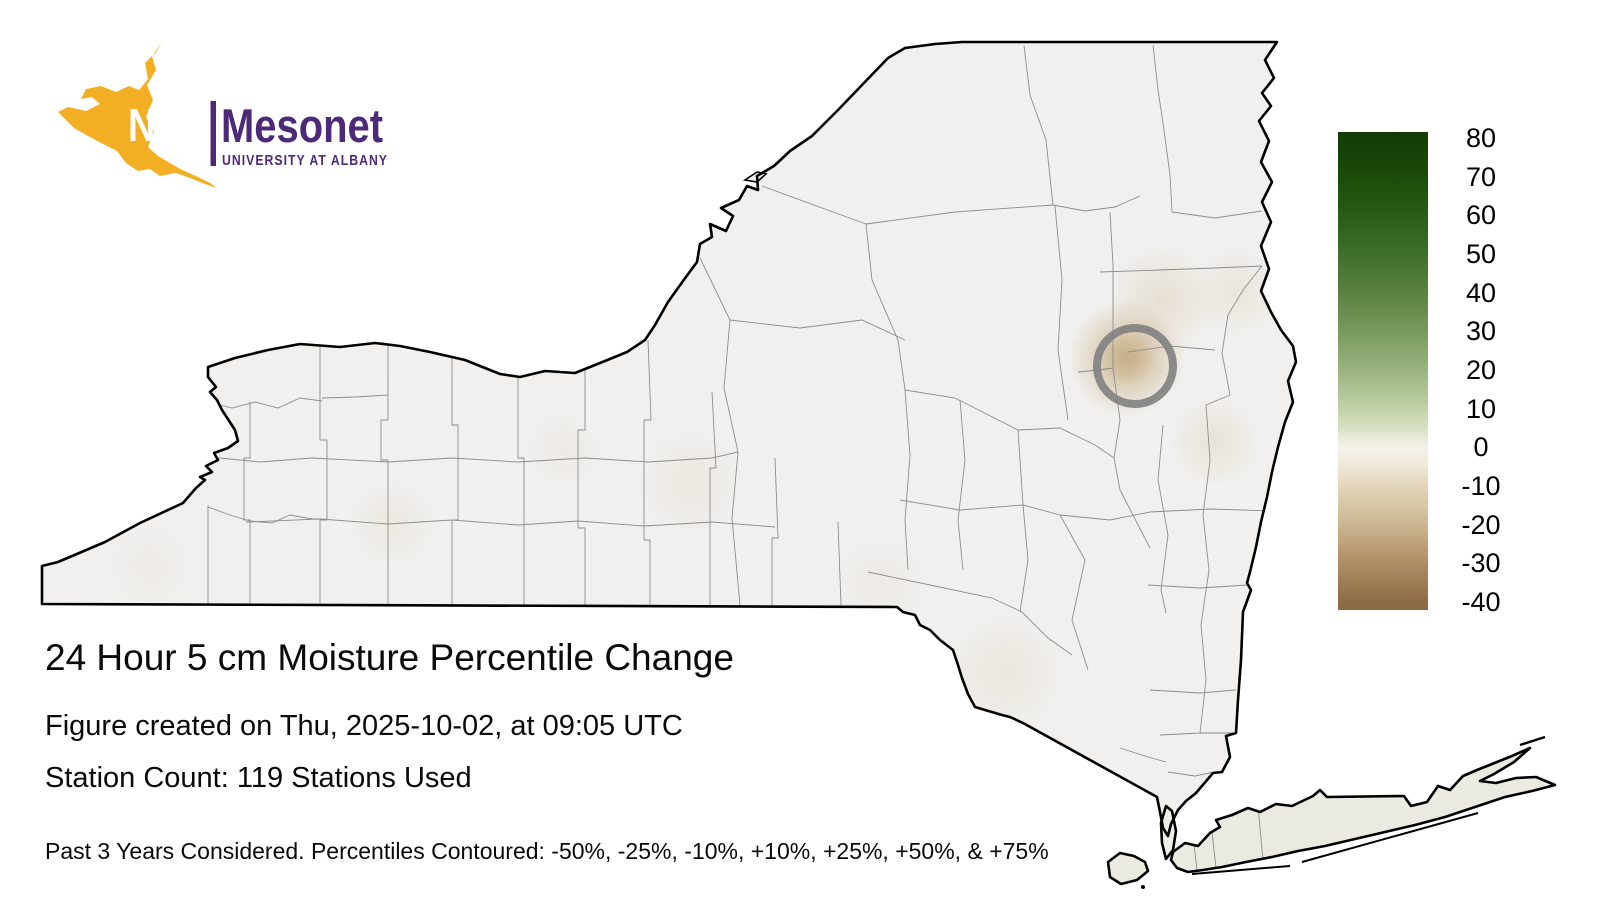 This screenshot has width=1600, height=900. What do you see at coordinates (1481, 601) in the screenshot?
I see `colorbar-tick: -40` at bounding box center [1481, 601].